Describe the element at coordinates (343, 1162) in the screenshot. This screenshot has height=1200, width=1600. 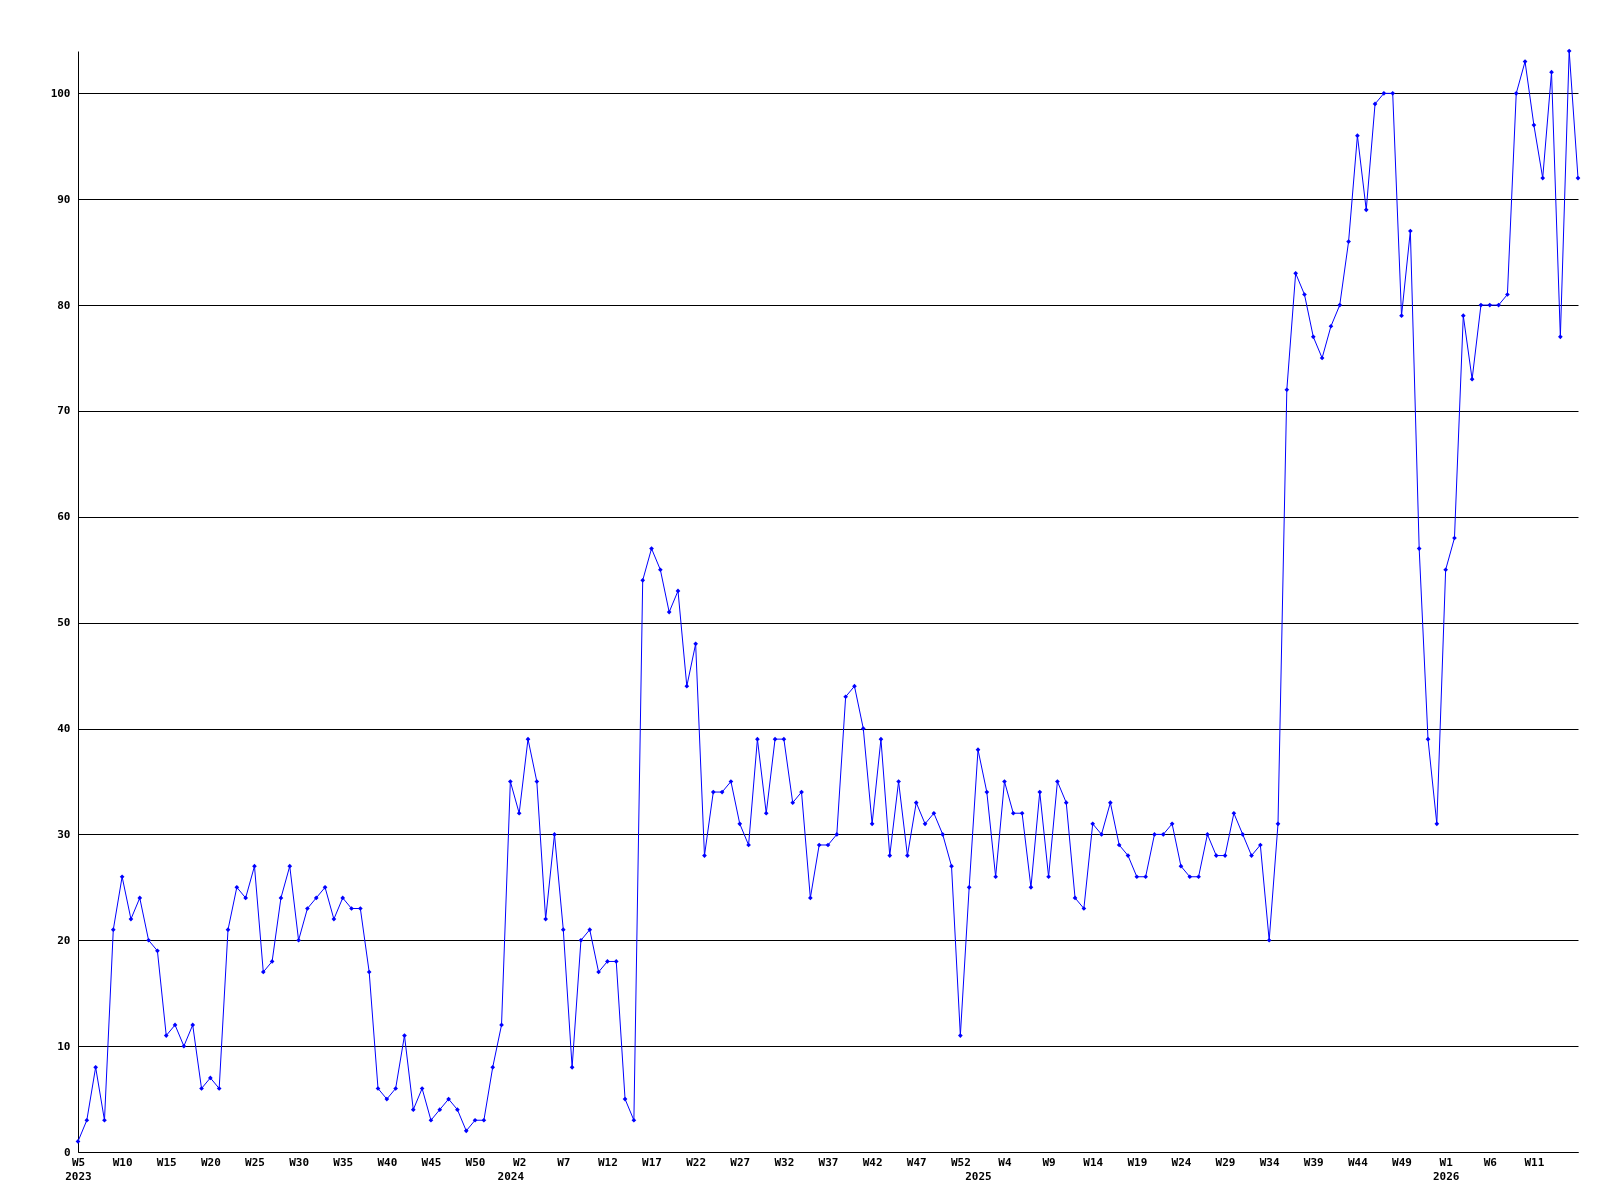
I see `x-tick-label: W35` at that location.